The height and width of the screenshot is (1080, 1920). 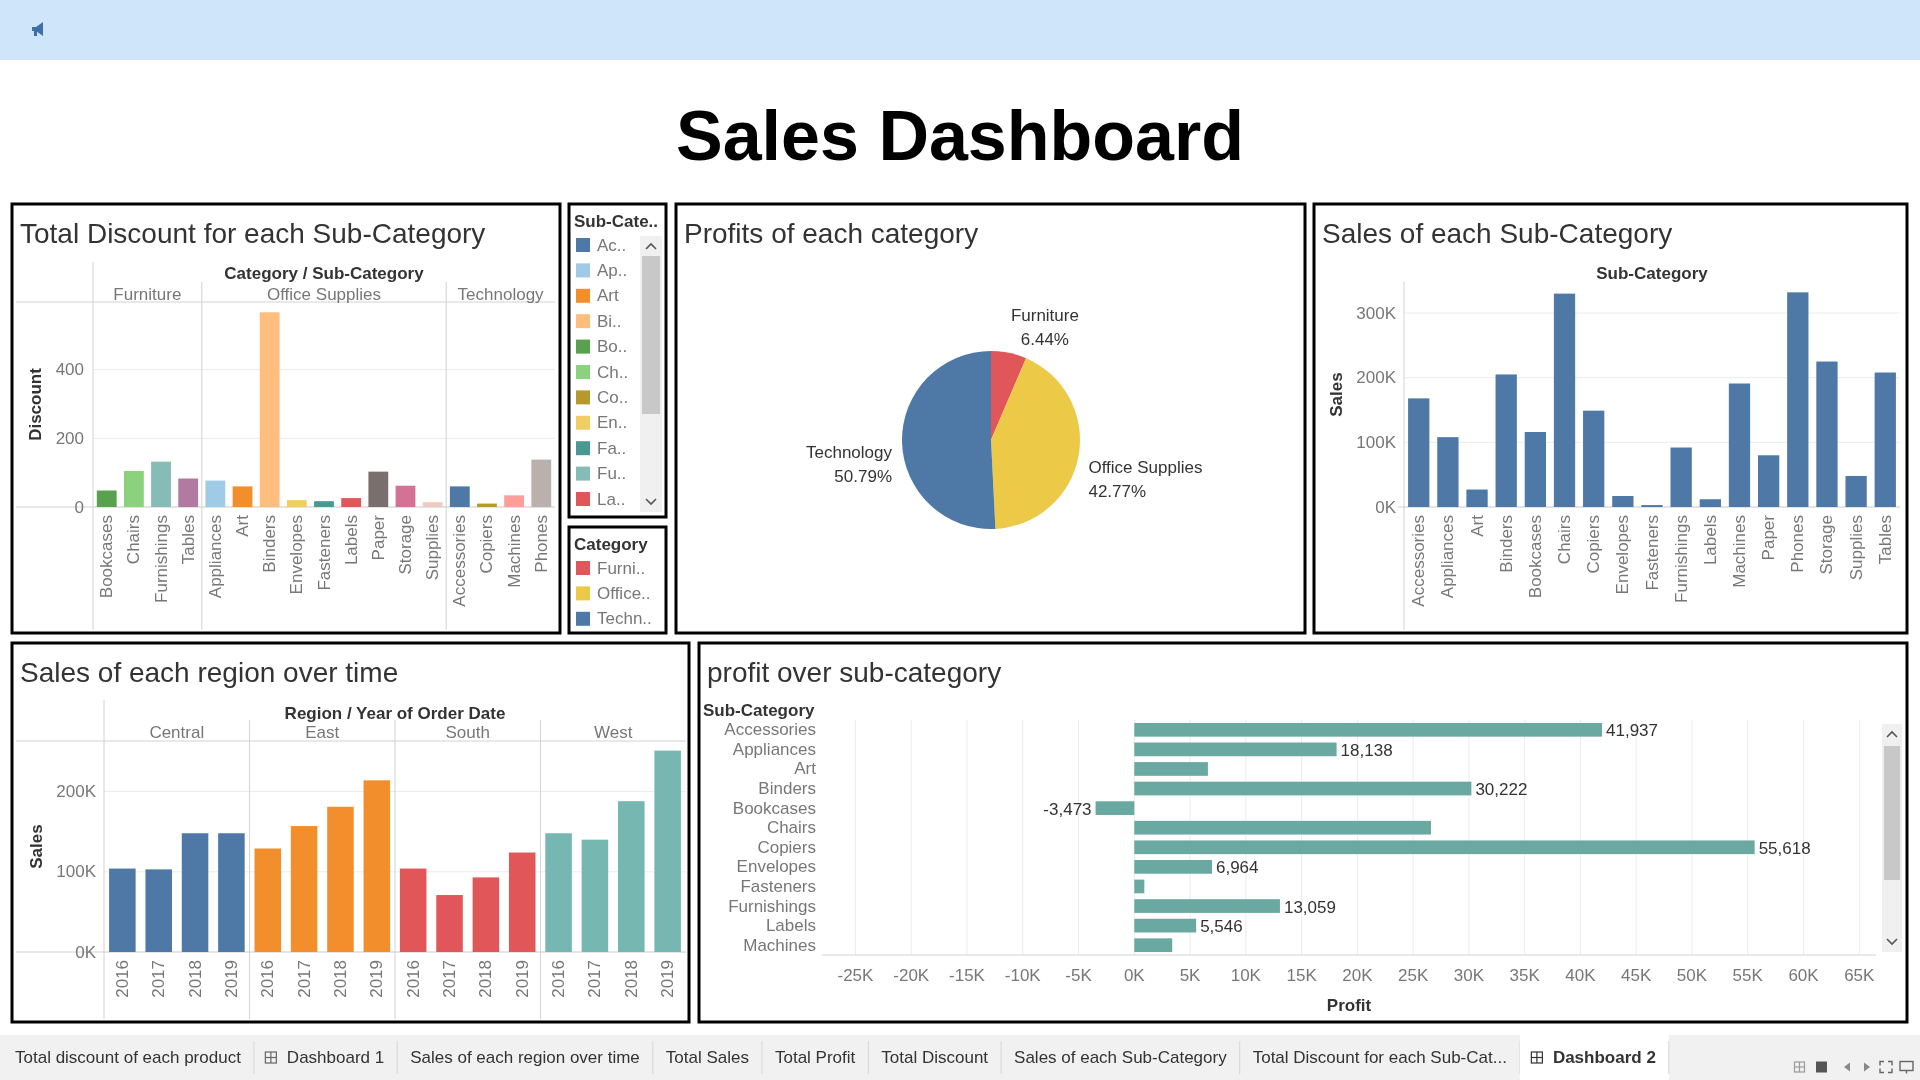 I want to click on annotation: South, so click(x=467, y=732).